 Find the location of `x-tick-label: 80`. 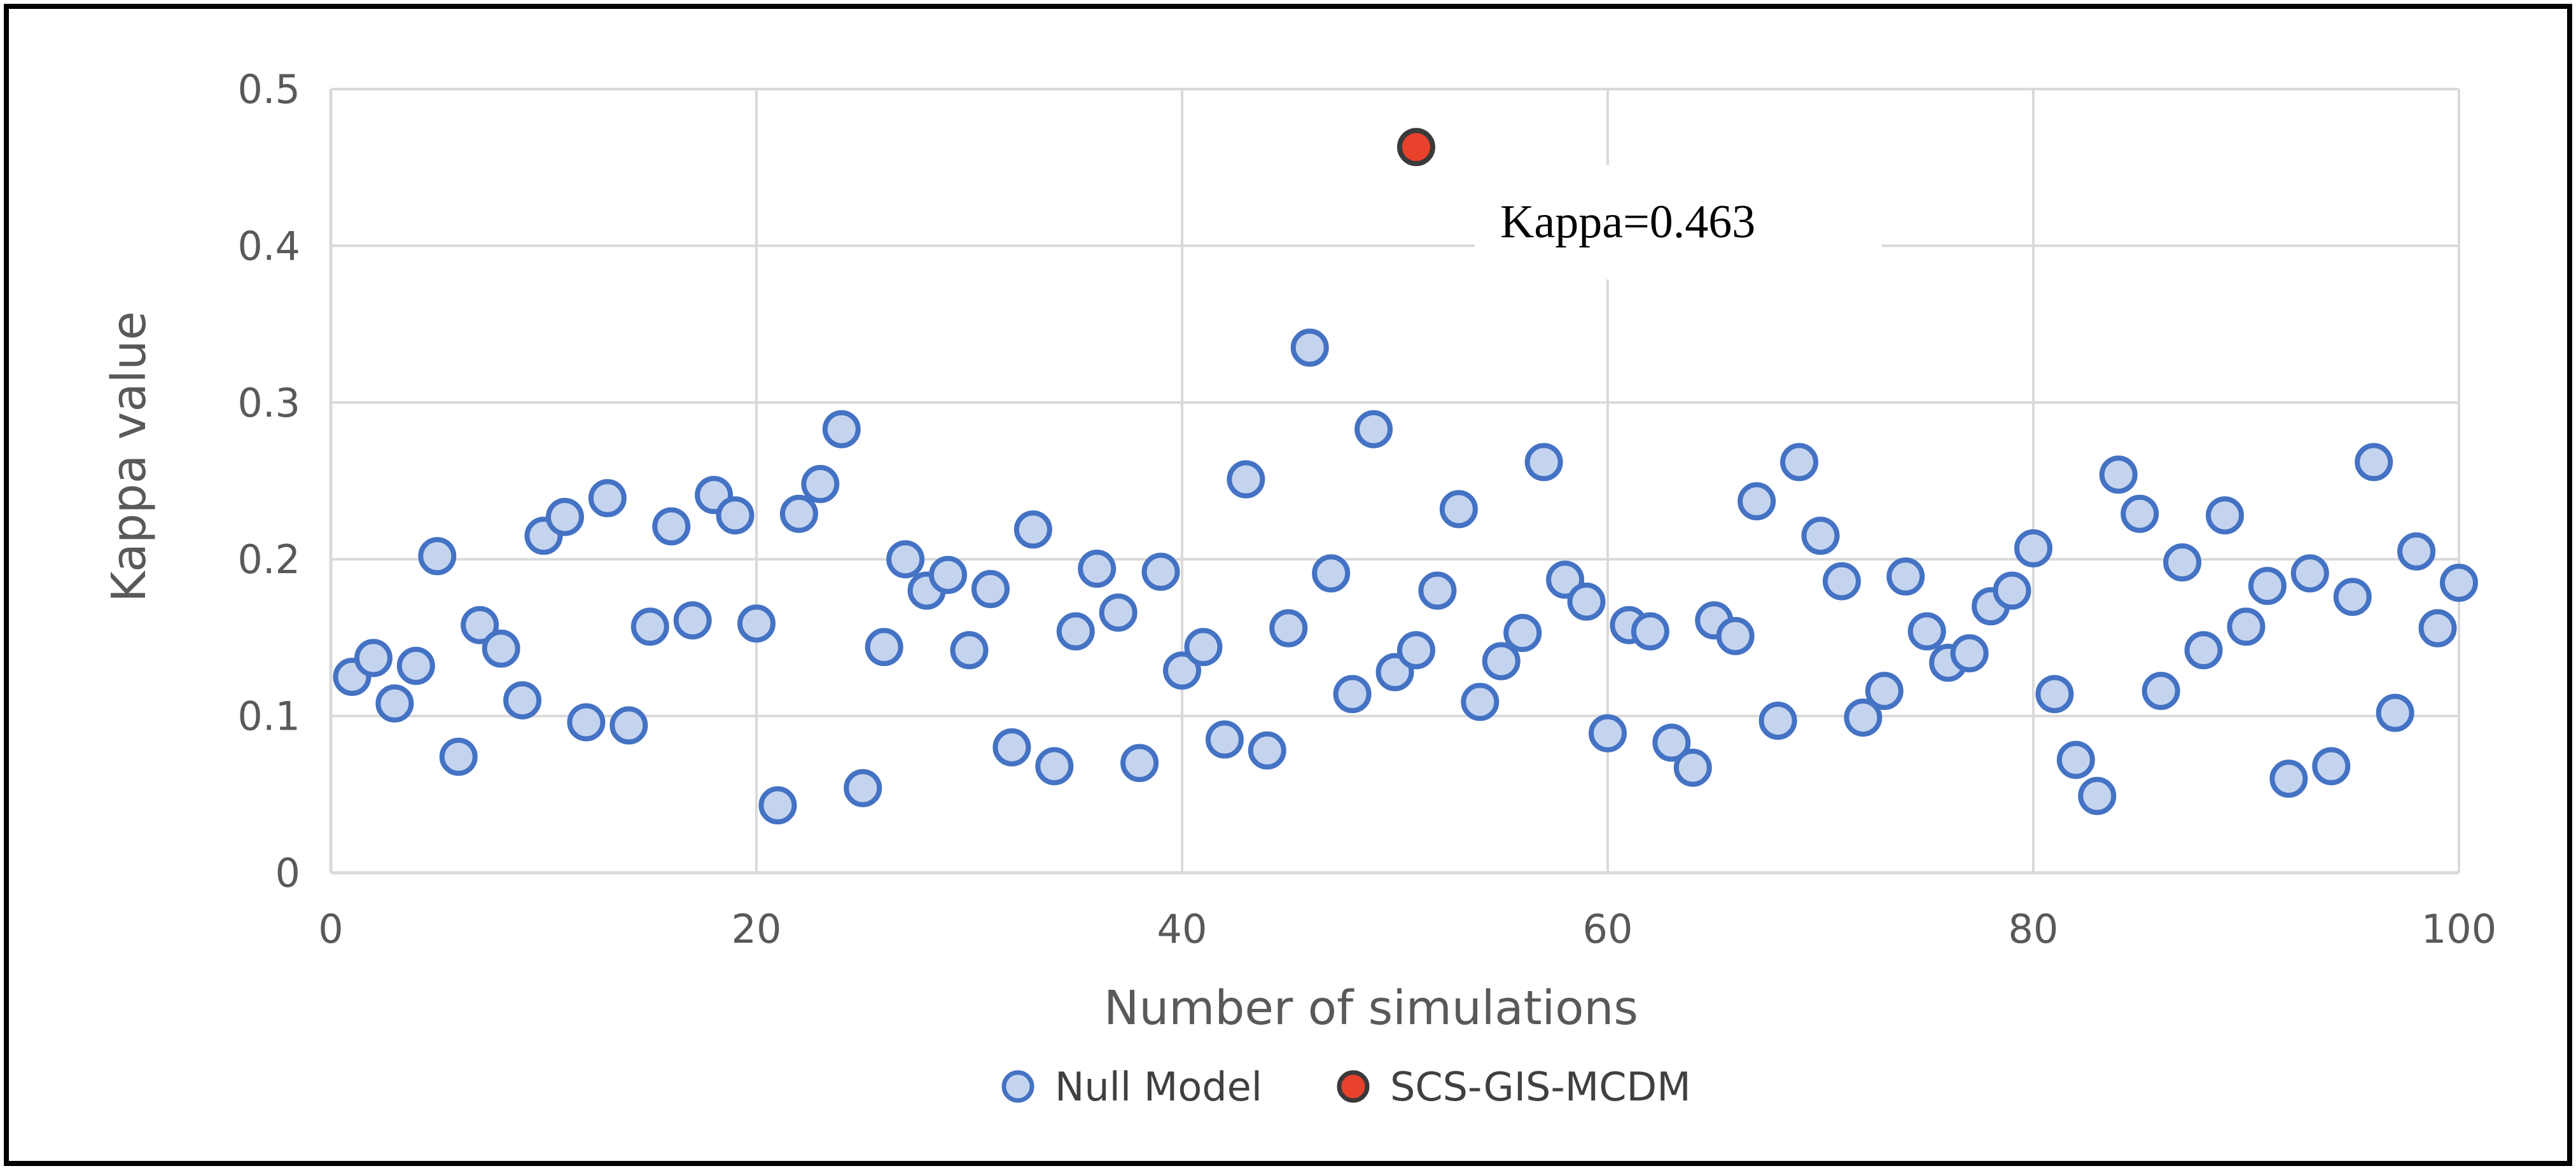

x-tick-label: 80 is located at coordinates (2034, 929).